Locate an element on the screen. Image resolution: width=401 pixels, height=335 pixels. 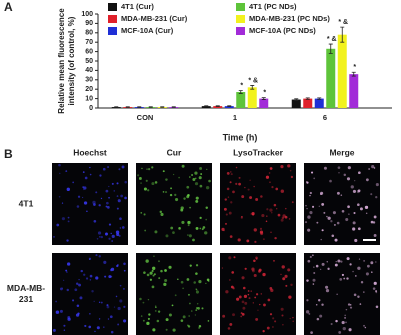
legend-label: 4T1 (PC NDs) is located at coordinates (273, 6).